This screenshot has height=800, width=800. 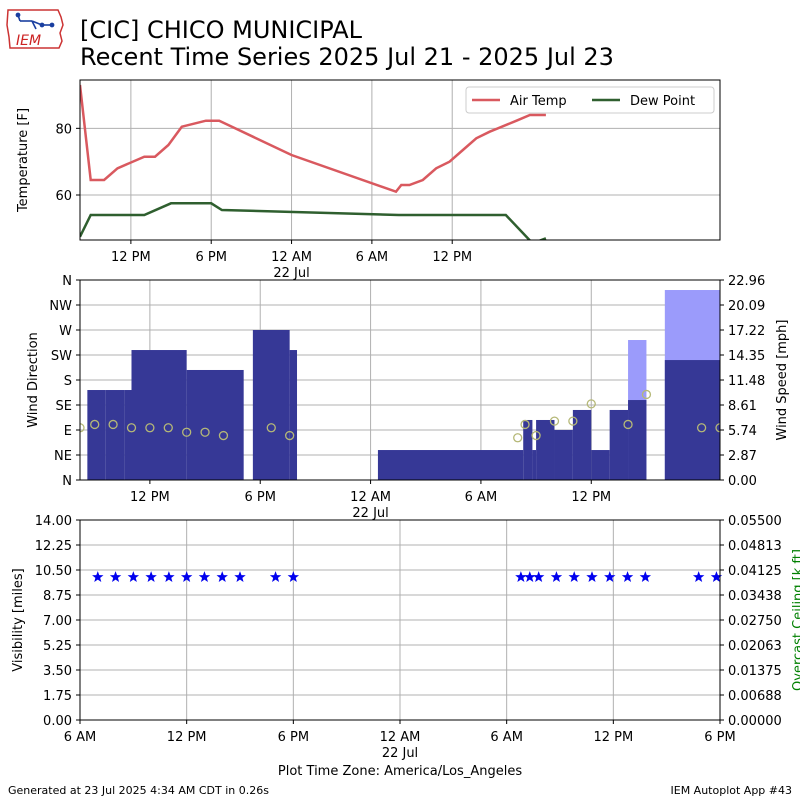 What do you see at coordinates (67, 481) in the screenshot?
I see `direction-tick-label: N` at bounding box center [67, 481].